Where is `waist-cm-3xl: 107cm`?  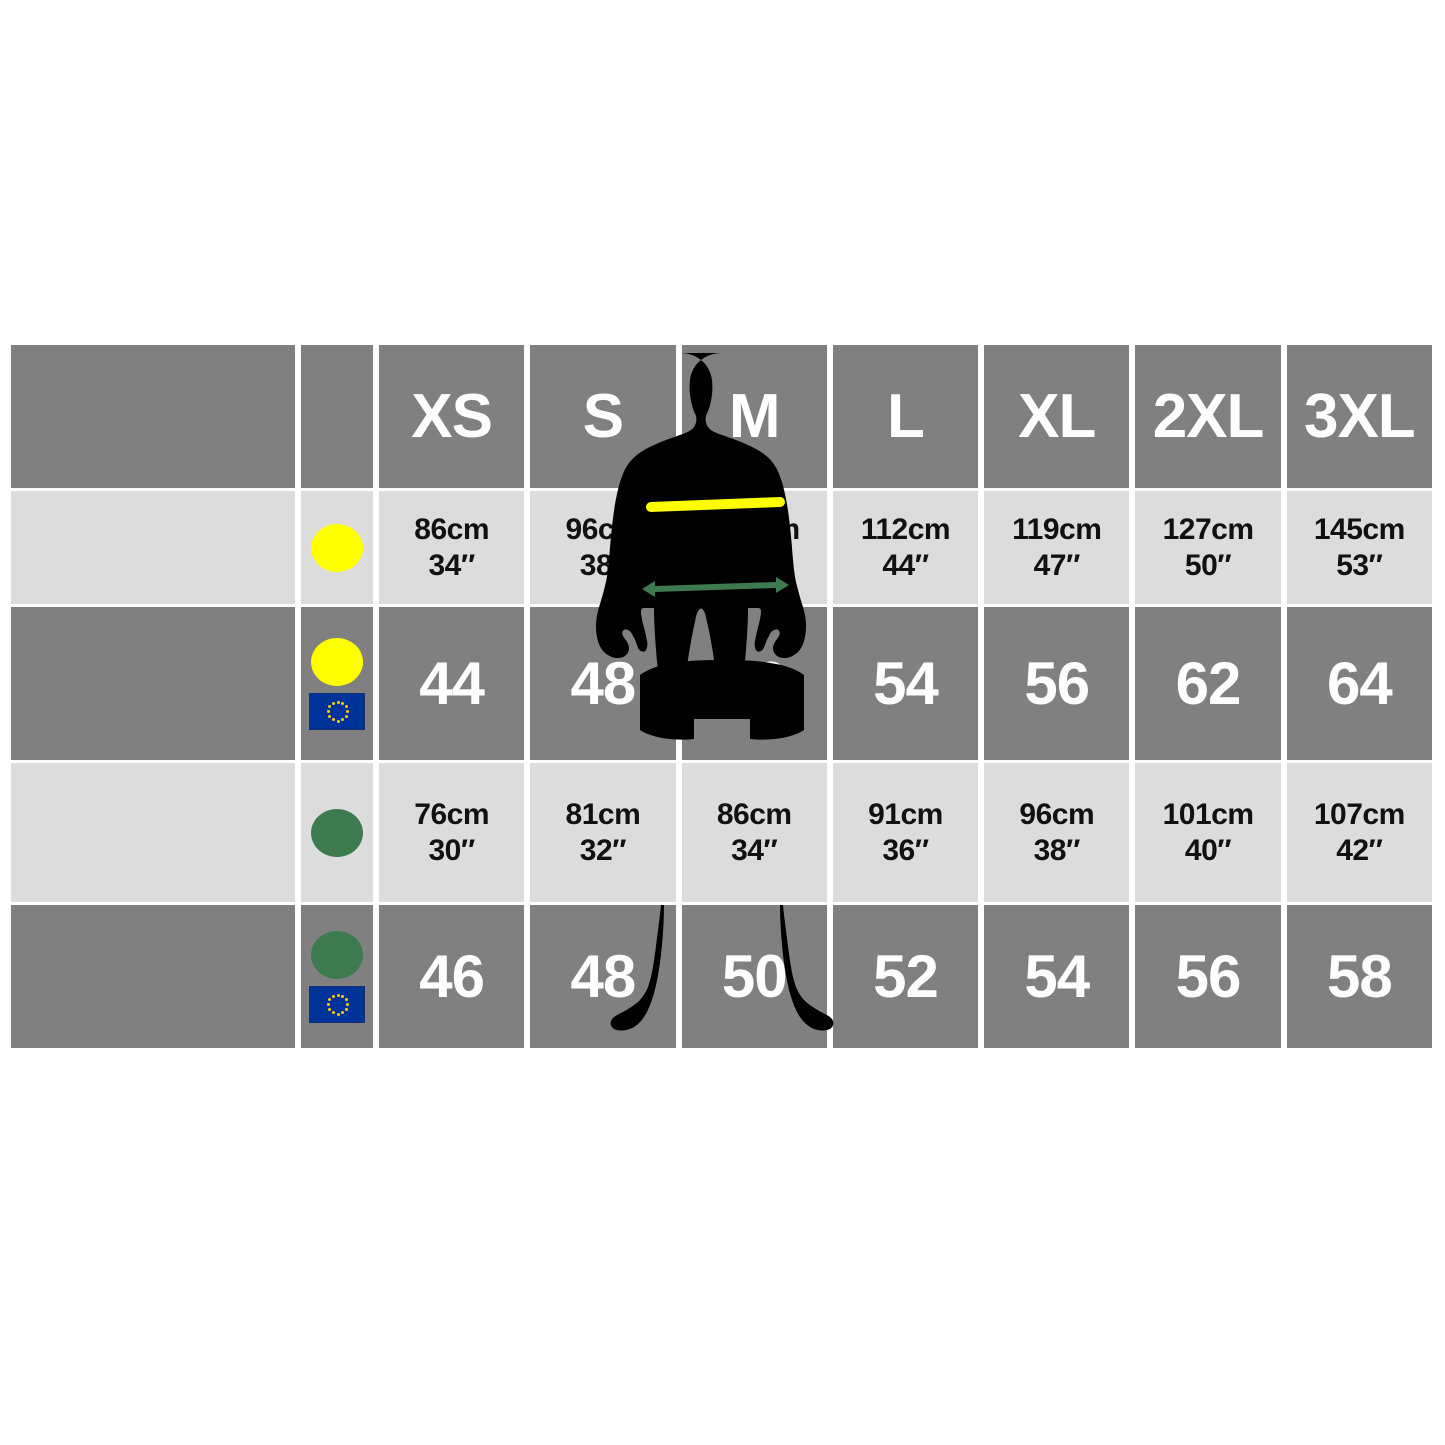
waist-cm-3xl: 107cm is located at coordinates (1359, 815).